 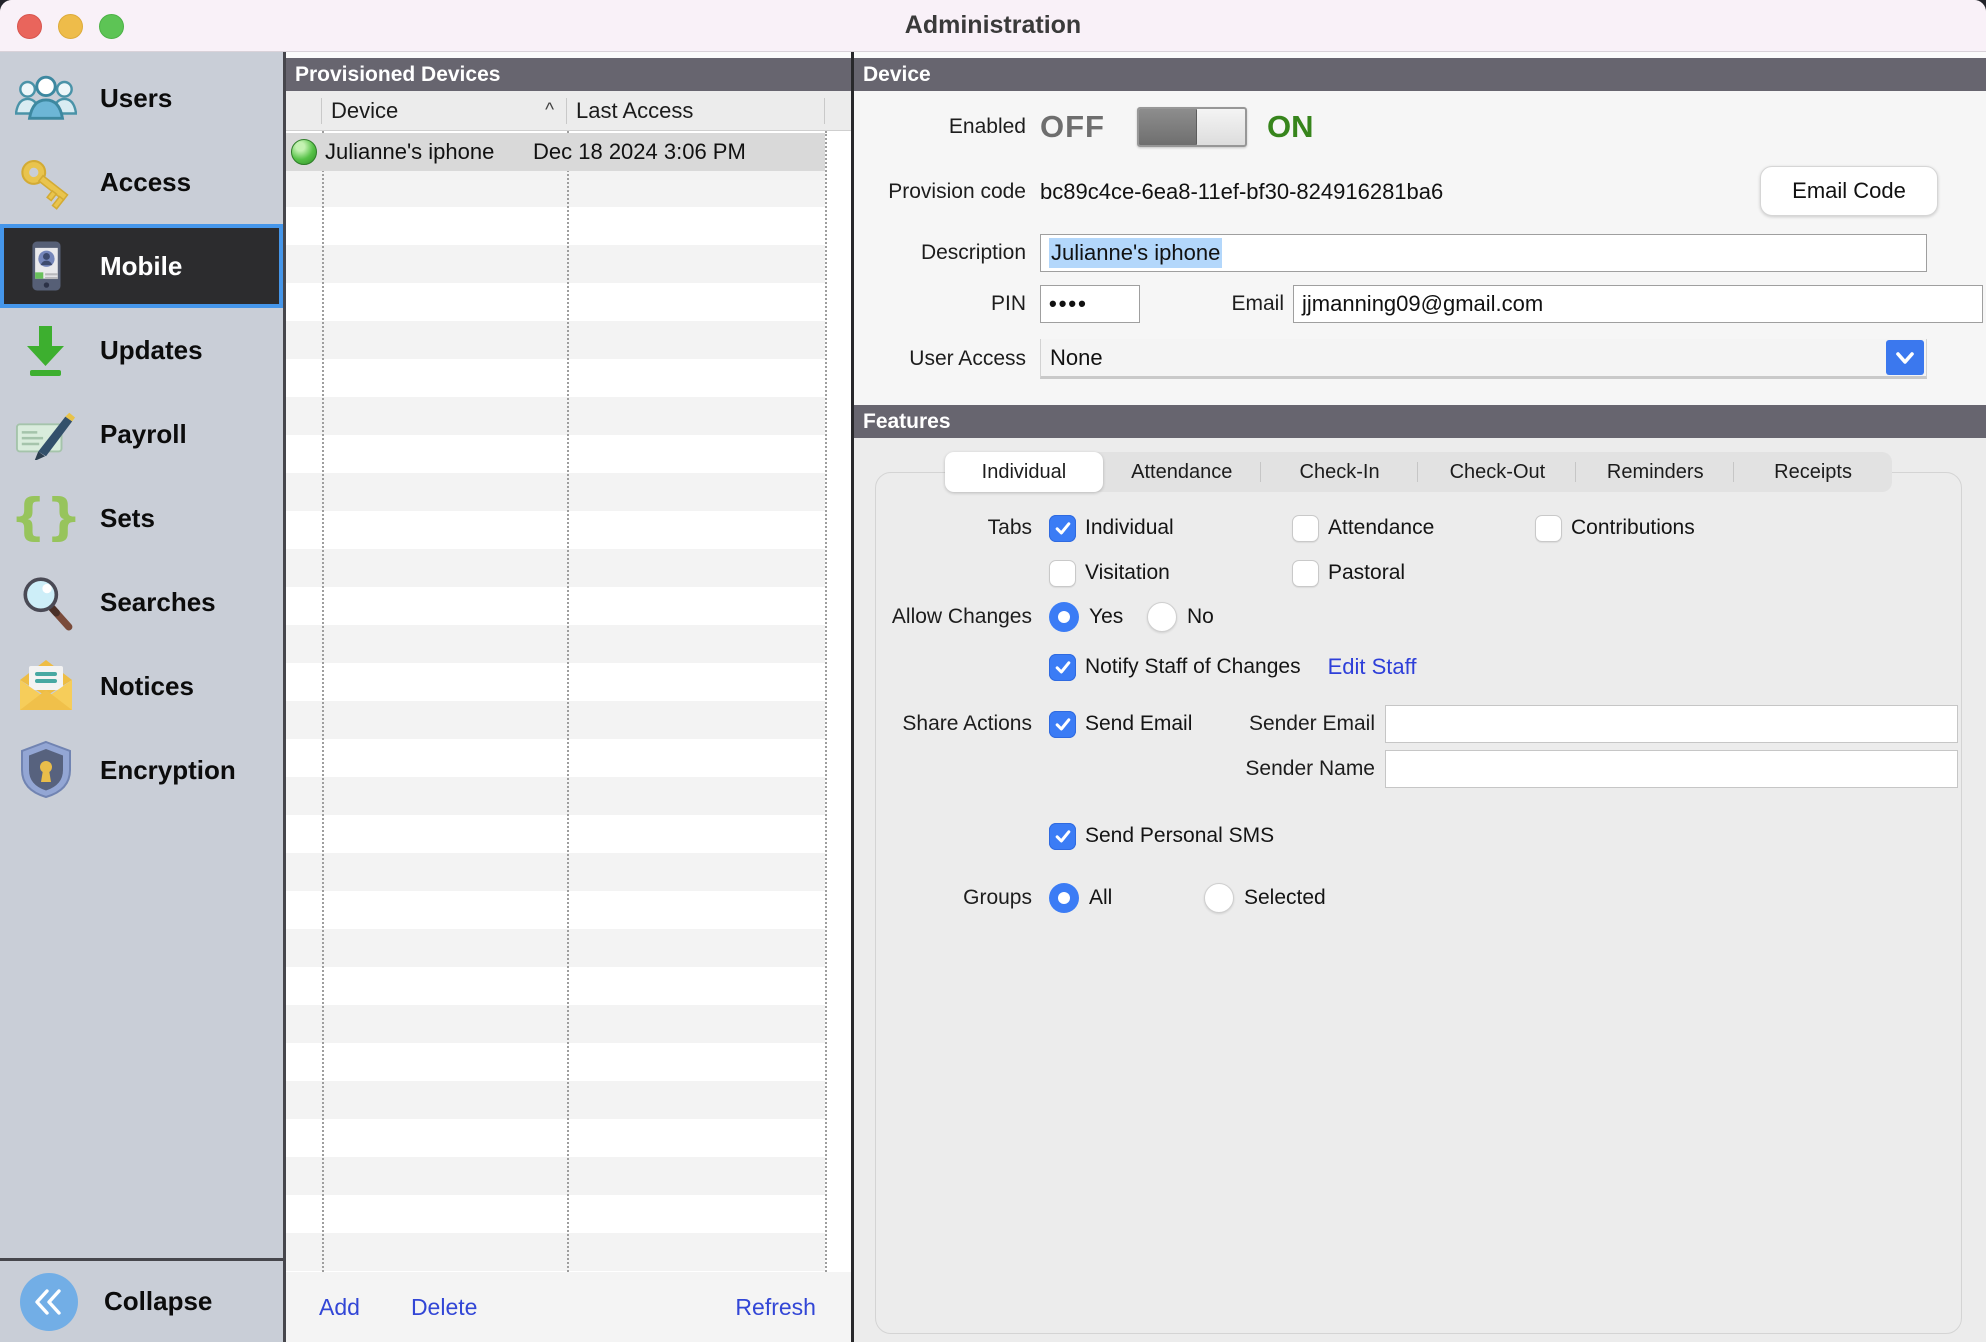 What do you see at coordinates (1170, 528) in the screenshot?
I see `checkbox-group-individual: Individual` at bounding box center [1170, 528].